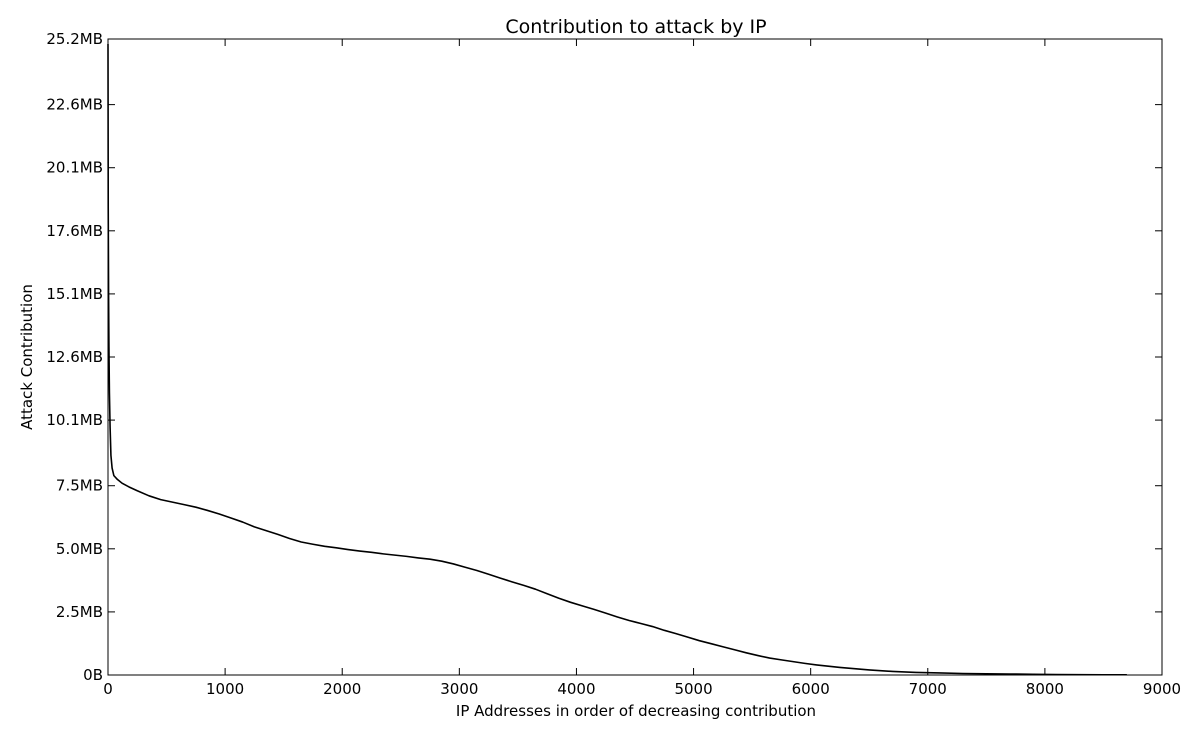 This screenshot has height=741, width=1200. What do you see at coordinates (74, 294) in the screenshot?
I see `y-tick-label: 15.1MB` at bounding box center [74, 294].